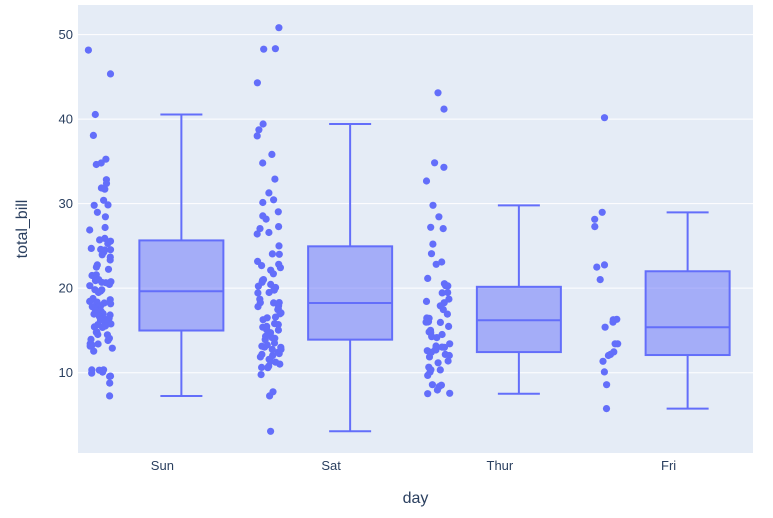 This screenshot has height=518, width=773. Describe the element at coordinates (22, 229) in the screenshot. I see `y-axis-title: total_bill` at that location.